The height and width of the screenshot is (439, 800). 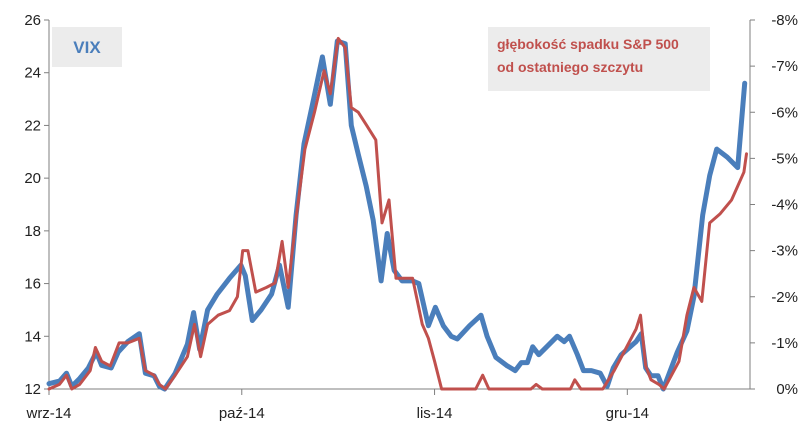 I want to click on legend-vix: VIX, so click(x=87, y=47).